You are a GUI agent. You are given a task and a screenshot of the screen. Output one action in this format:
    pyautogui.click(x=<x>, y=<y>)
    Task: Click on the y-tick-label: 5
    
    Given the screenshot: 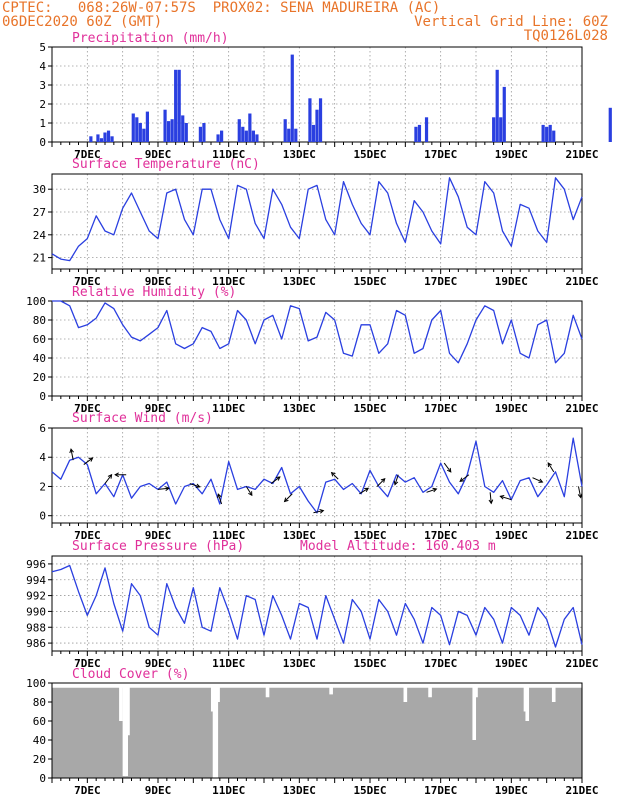 What is the action you would take?
    pyautogui.click(x=42, y=47)
    